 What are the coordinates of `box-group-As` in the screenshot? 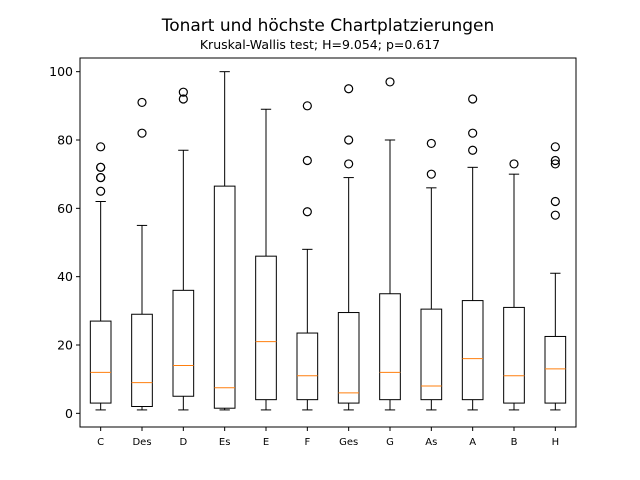 It's located at (431, 274).